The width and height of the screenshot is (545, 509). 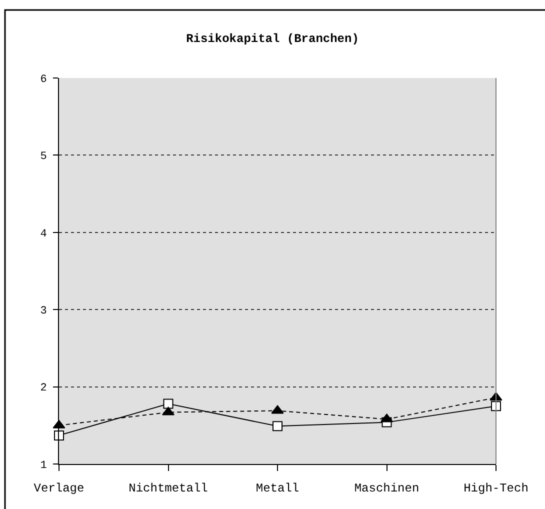 What do you see at coordinates (272, 39) in the screenshot?
I see `chart-title: Risikokapital (Branchen)` at bounding box center [272, 39].